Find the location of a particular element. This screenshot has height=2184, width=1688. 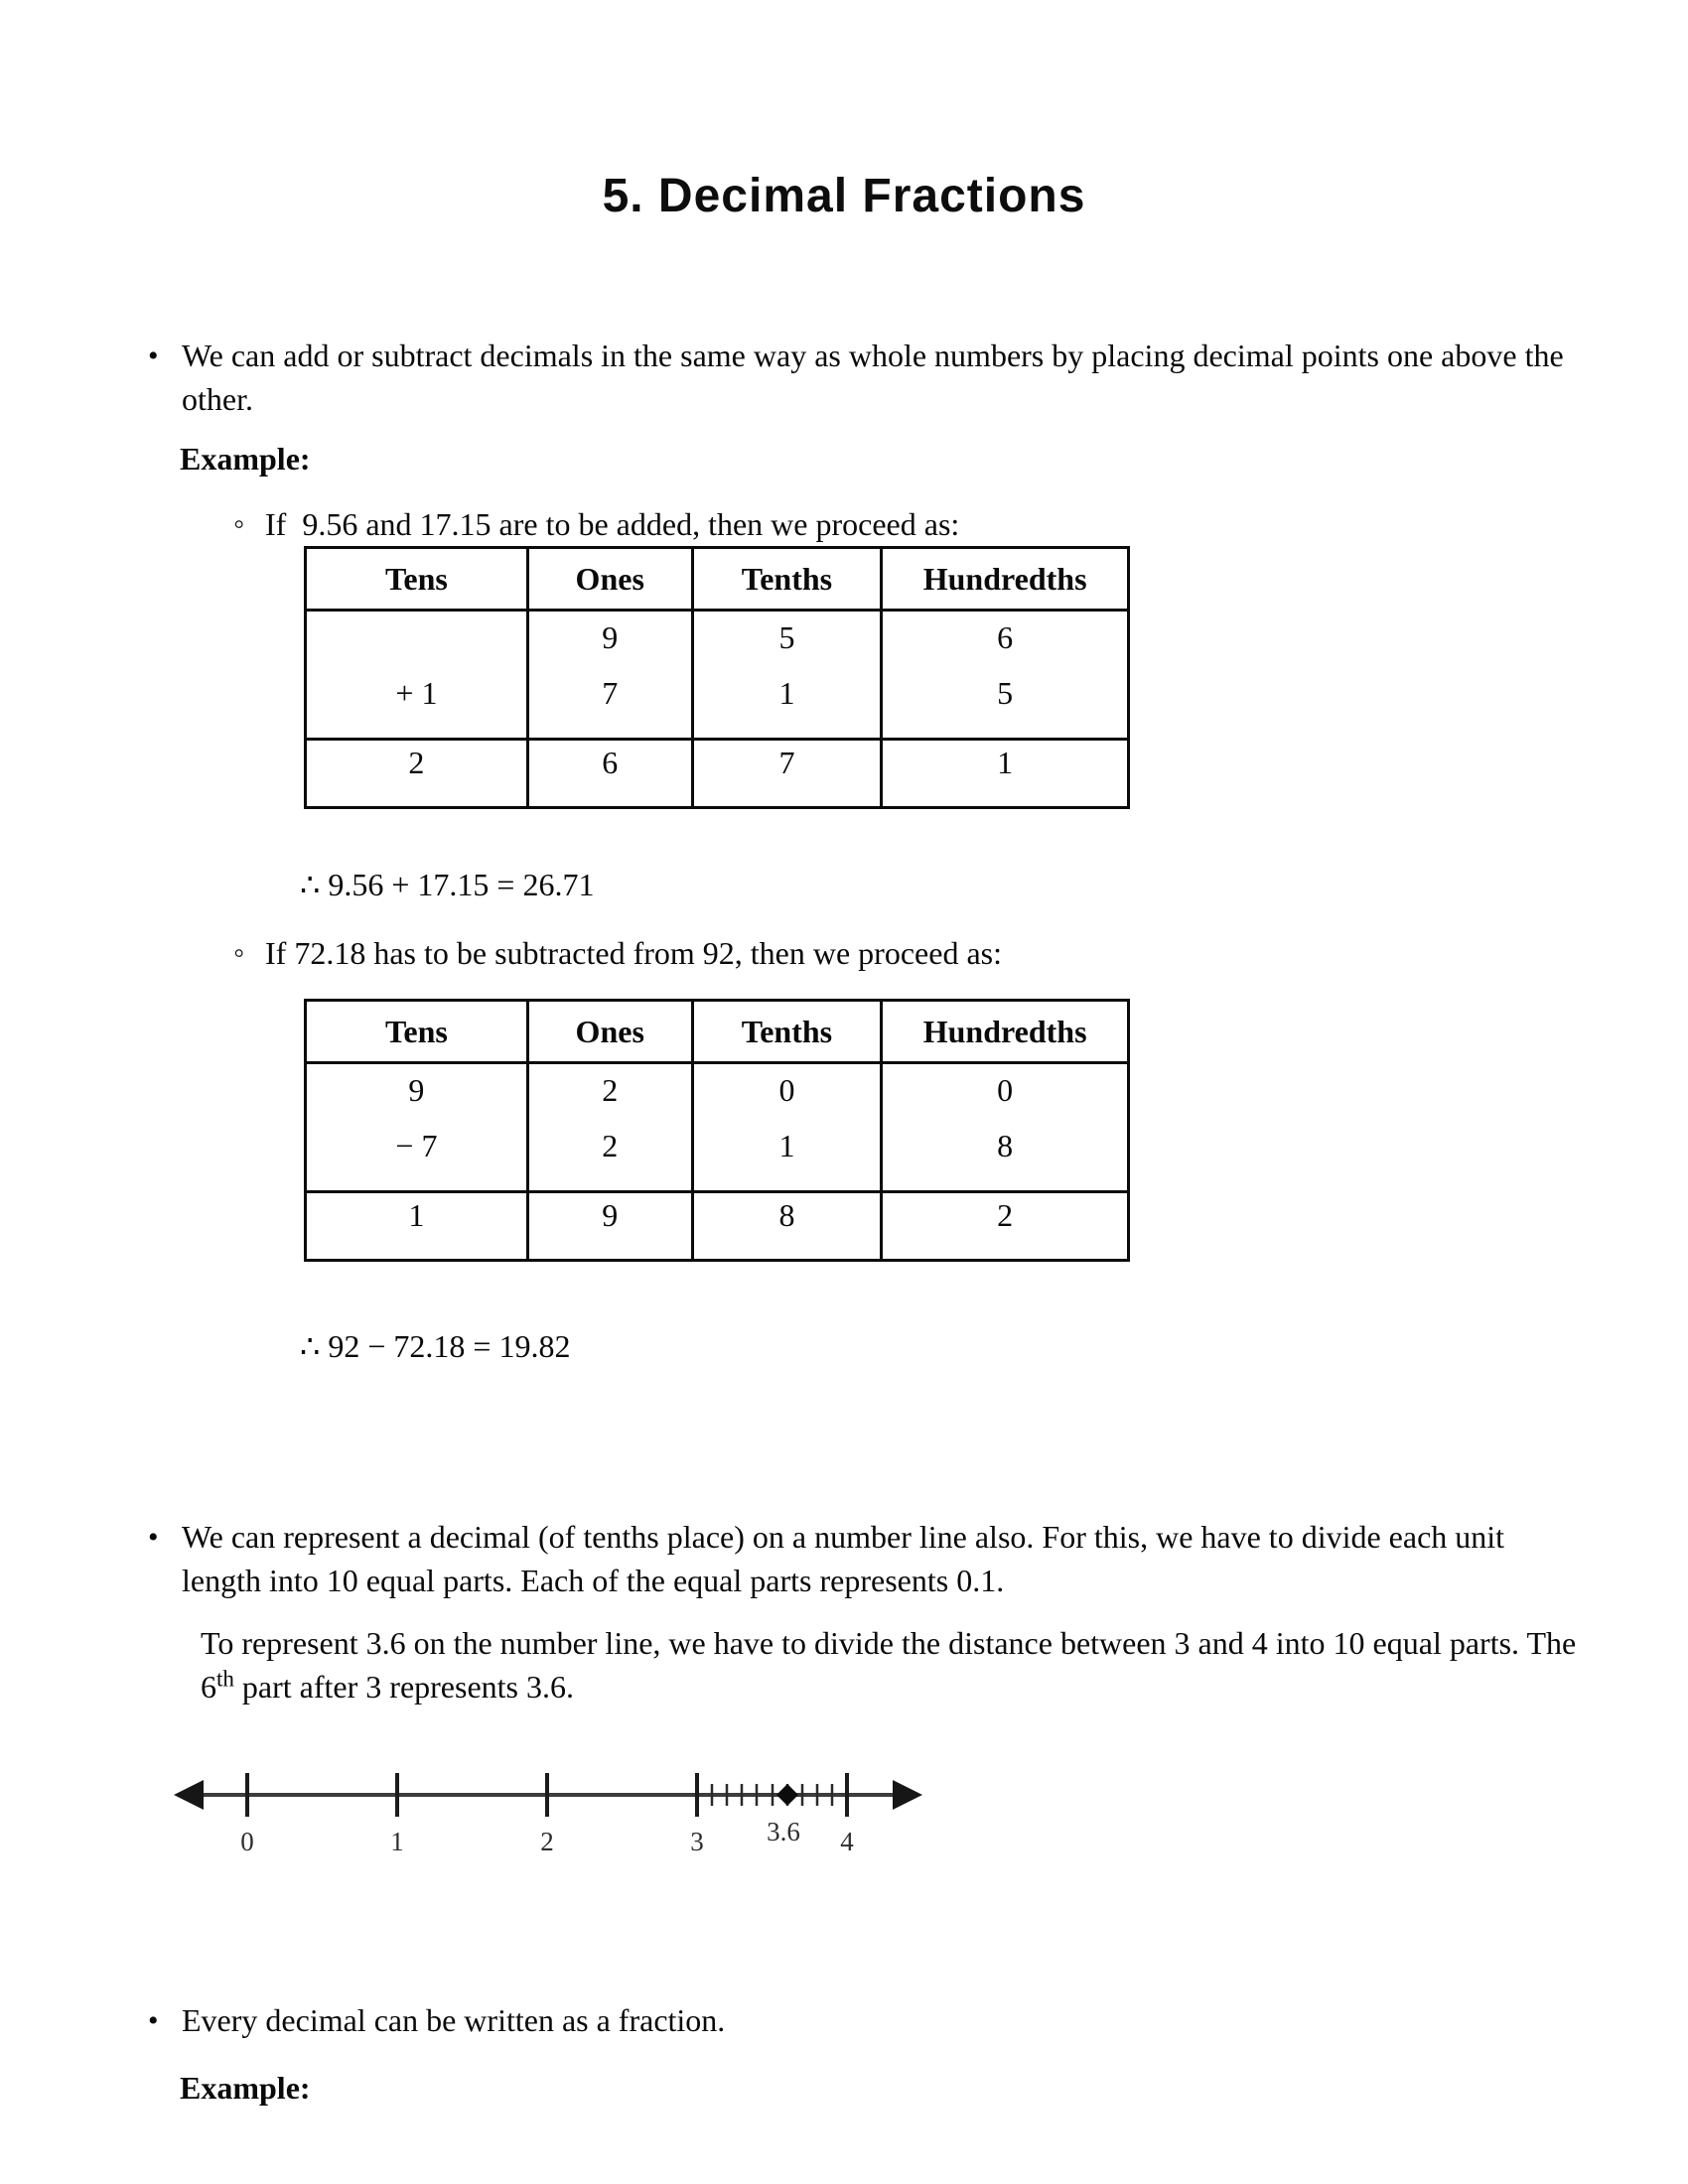

addition-place-value-table: Tens Ones Tenths Hundredths + 1 9 7 5 is located at coordinates (717, 677).